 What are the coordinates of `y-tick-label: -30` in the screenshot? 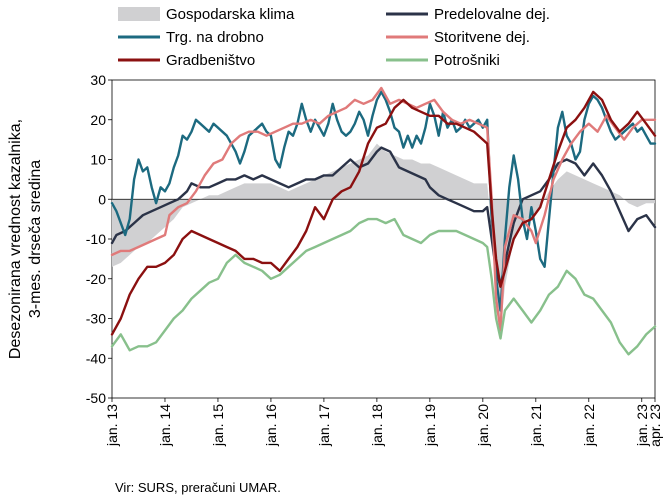 It's located at (96, 319).